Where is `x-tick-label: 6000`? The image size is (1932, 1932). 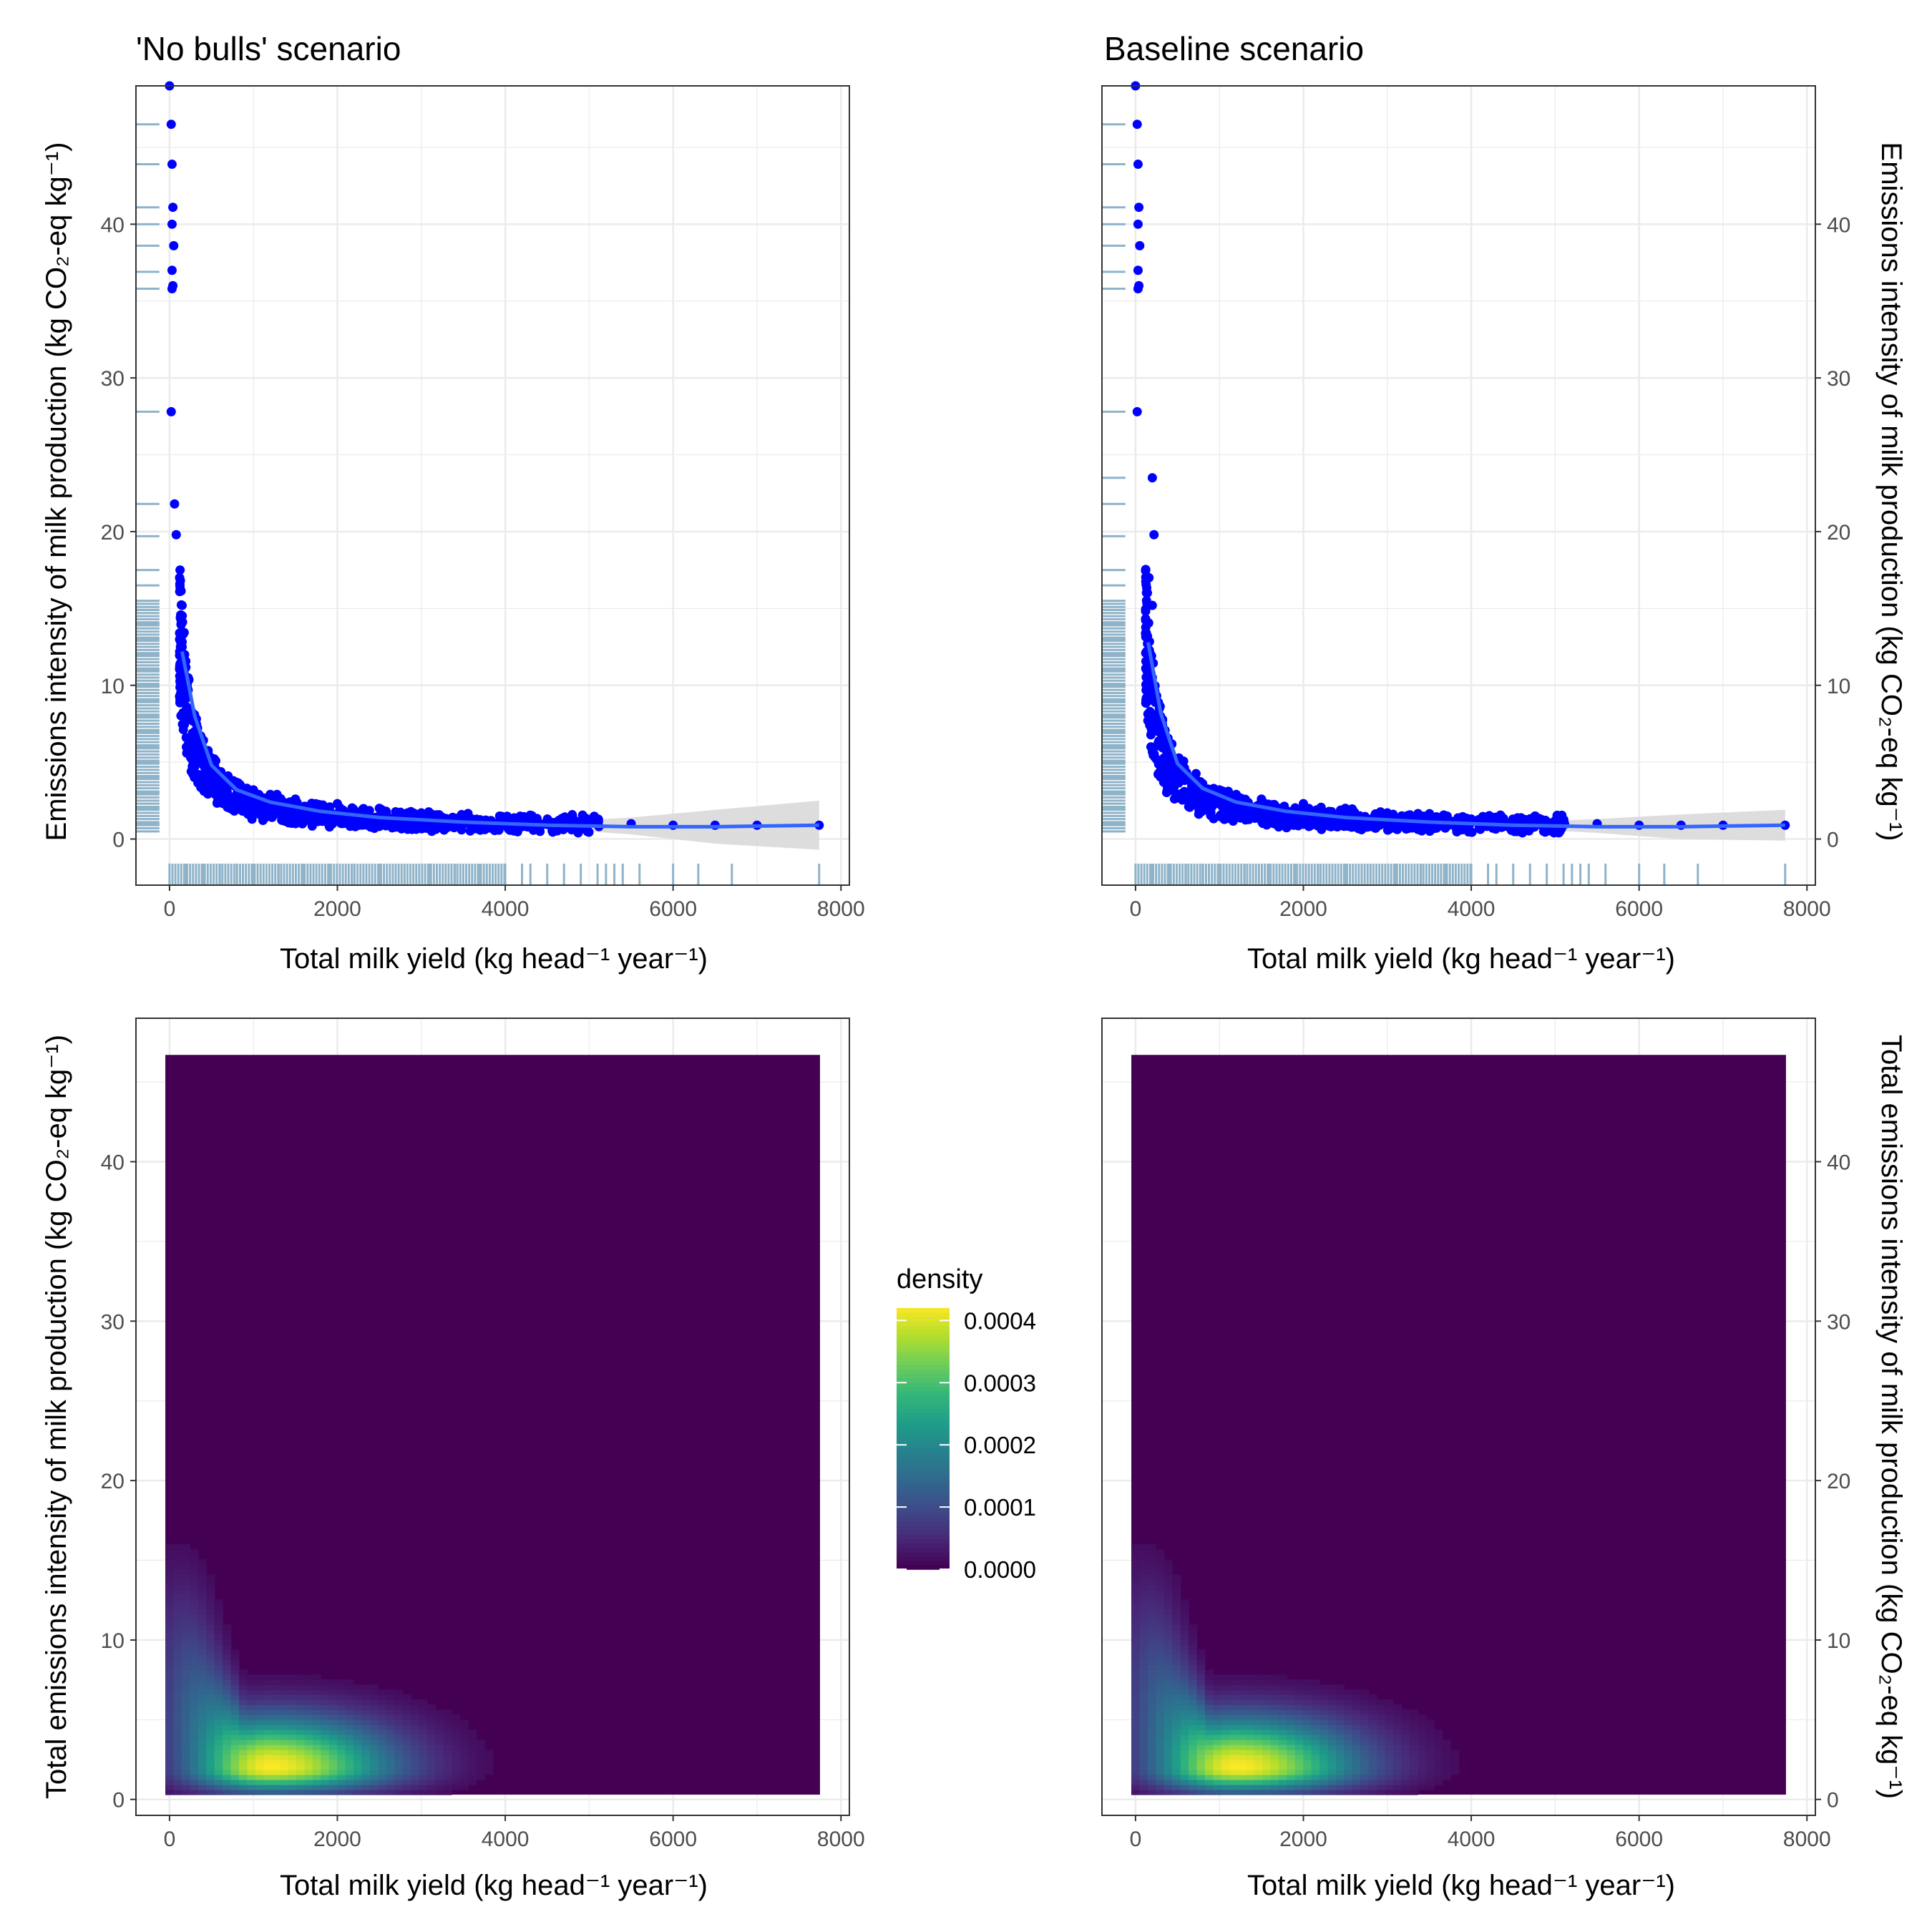
x-tick-label: 6000 is located at coordinates (1639, 909).